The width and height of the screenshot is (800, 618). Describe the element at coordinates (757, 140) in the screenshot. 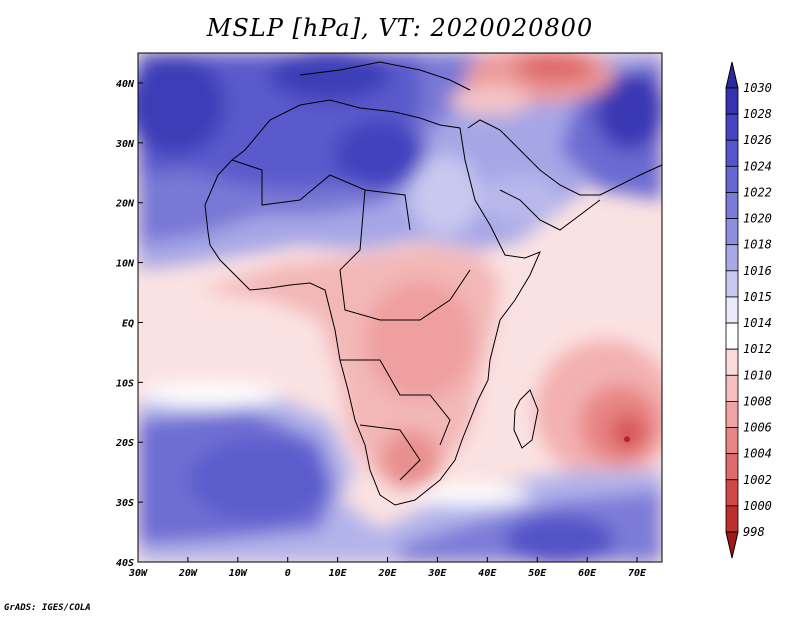

I see `colorbar-label: 1026` at that location.